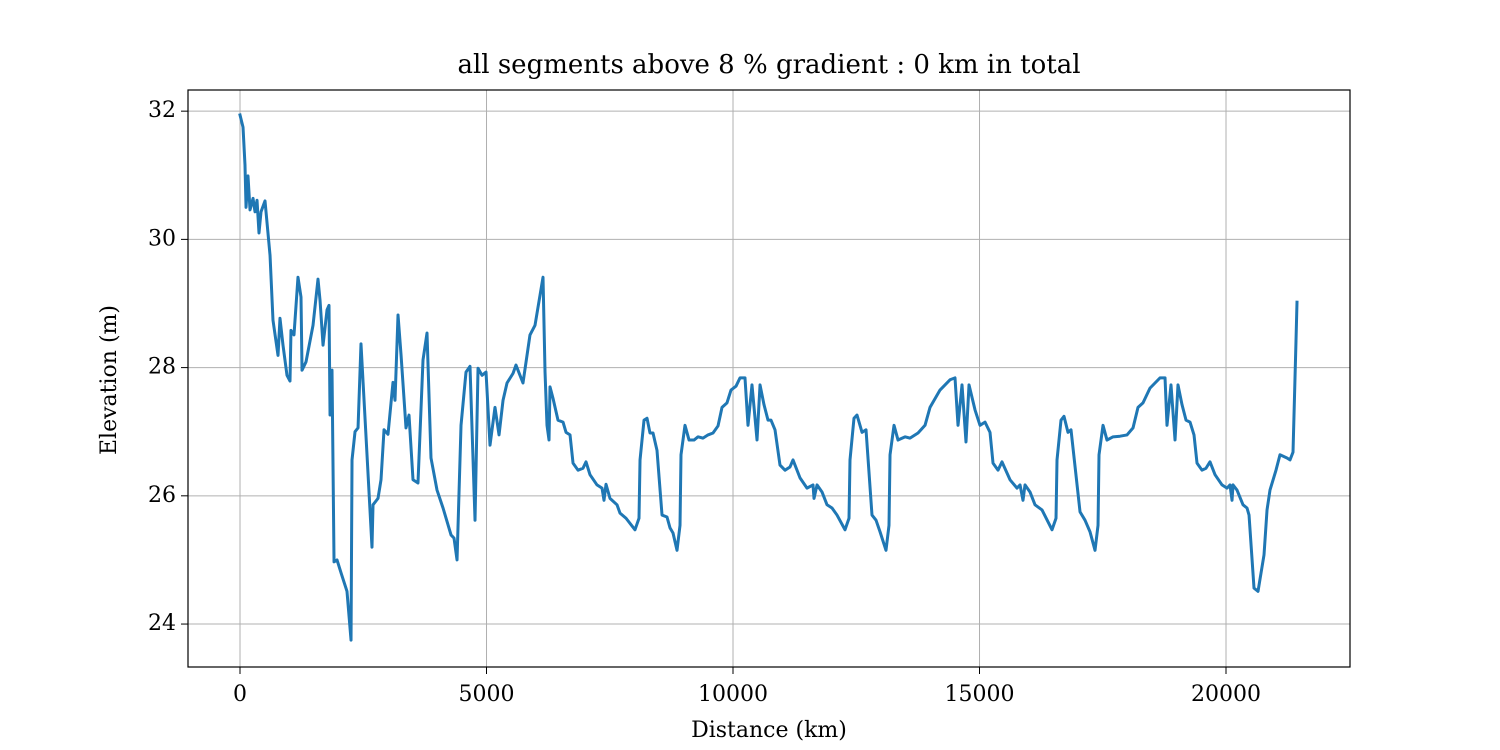 This screenshot has width=1500, height=750. Describe the element at coordinates (162, 238) in the screenshot. I see `y-tick-label: 30` at that location.